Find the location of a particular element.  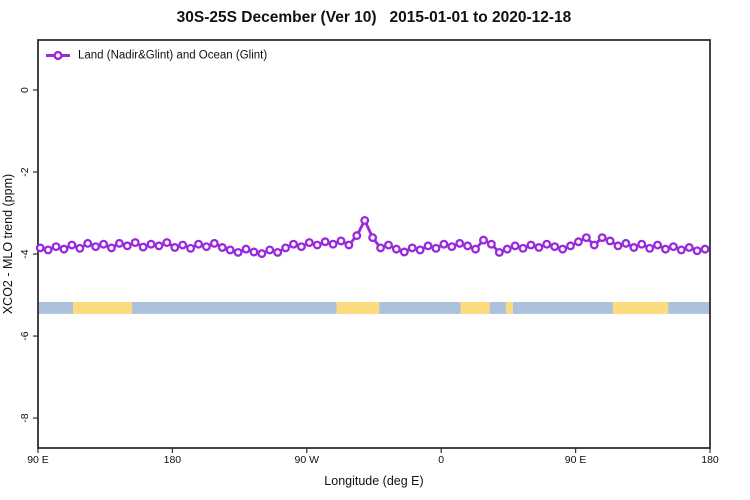

y-axis-label: XCO2 - MLO trend (ppm) is located at coordinates (8, 244).